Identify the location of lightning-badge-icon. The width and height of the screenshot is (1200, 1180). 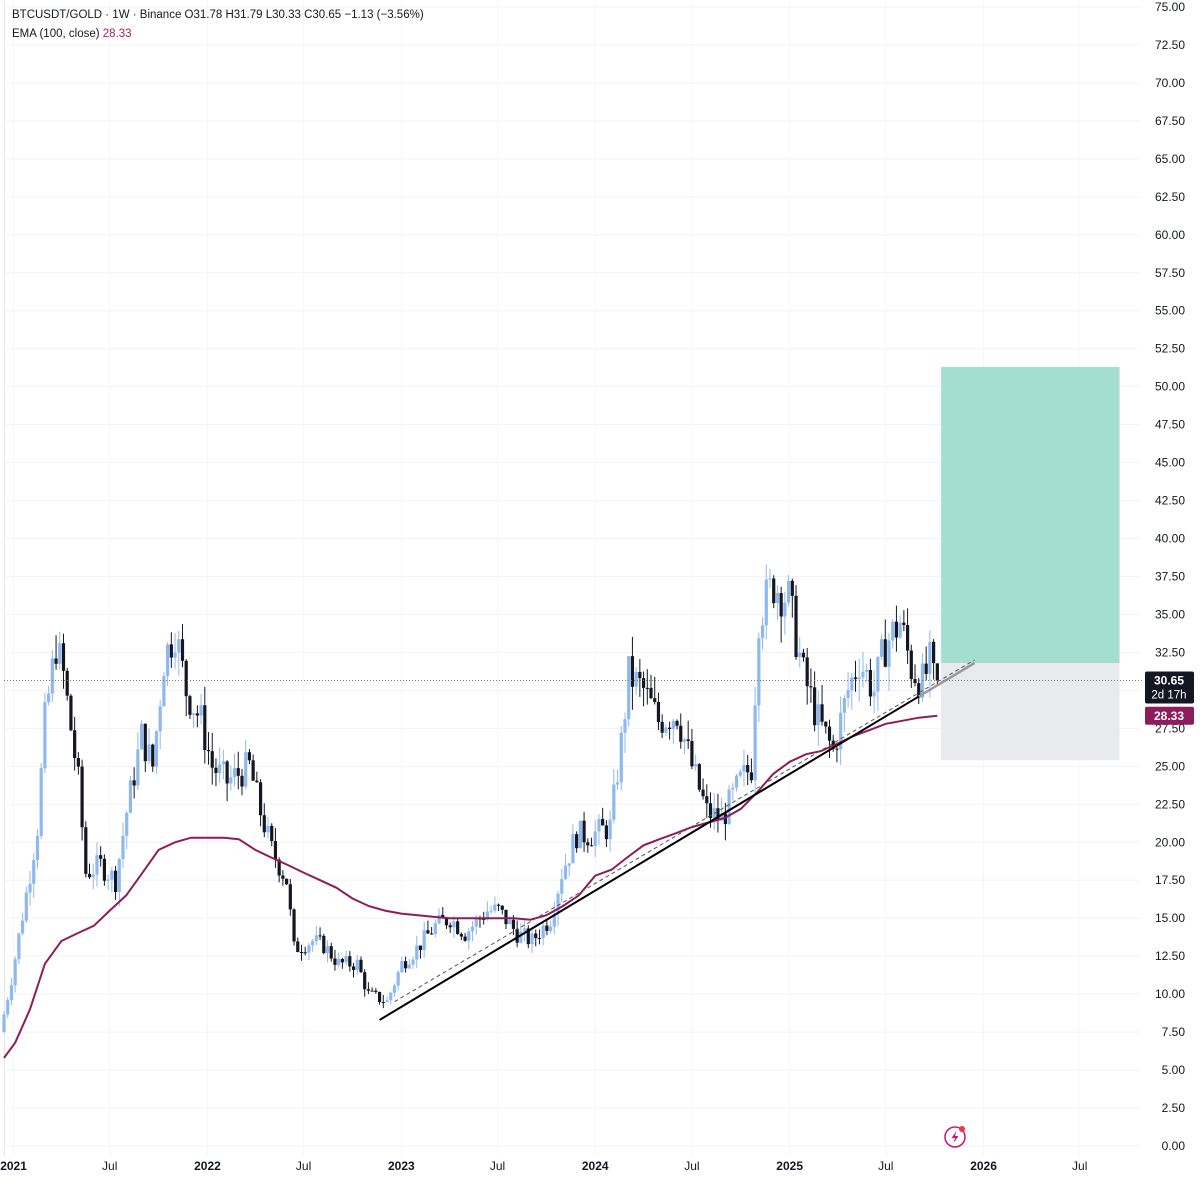
(955, 1137).